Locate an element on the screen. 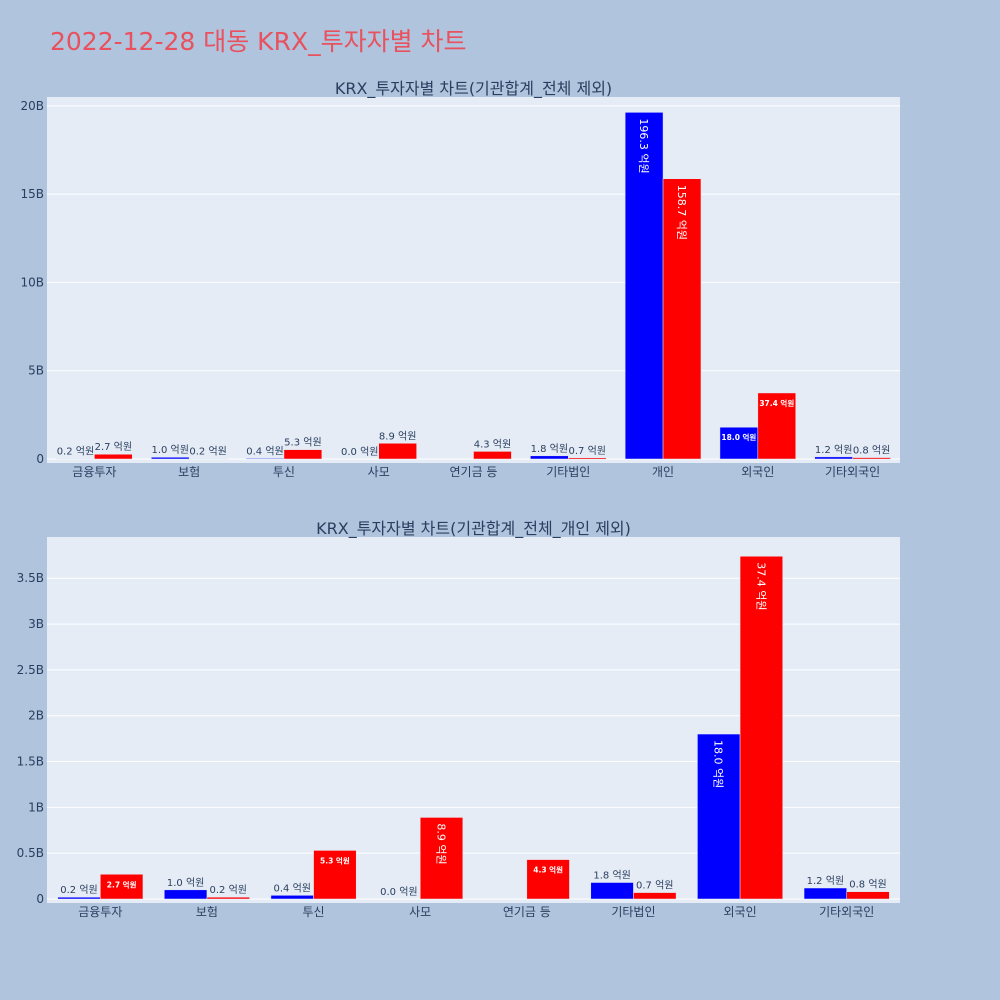 This screenshot has height=1000, width=1000. y-tick-label: 1.5B is located at coordinates (30, 762).